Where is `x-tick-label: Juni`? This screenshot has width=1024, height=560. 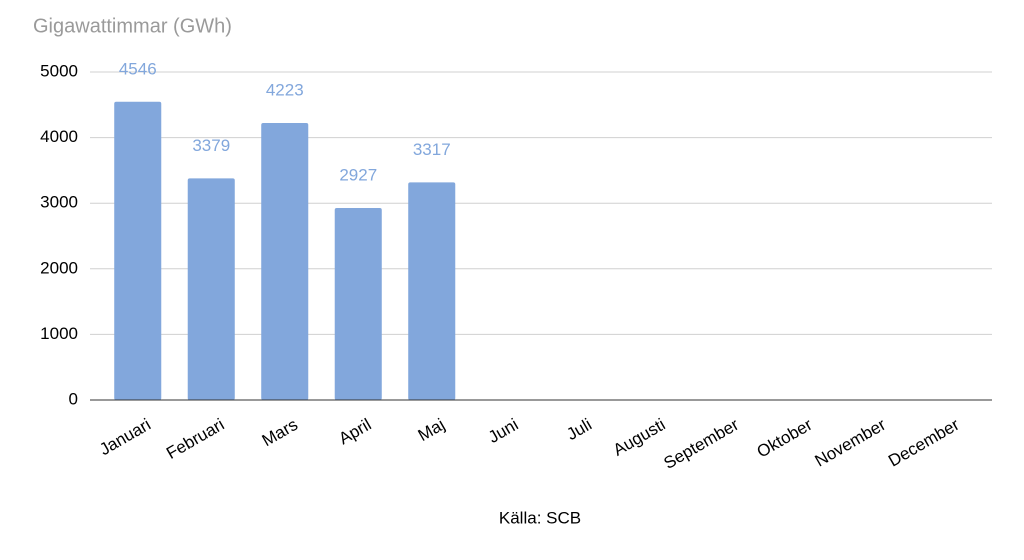
x-tick-label: Juni is located at coordinates (503, 431).